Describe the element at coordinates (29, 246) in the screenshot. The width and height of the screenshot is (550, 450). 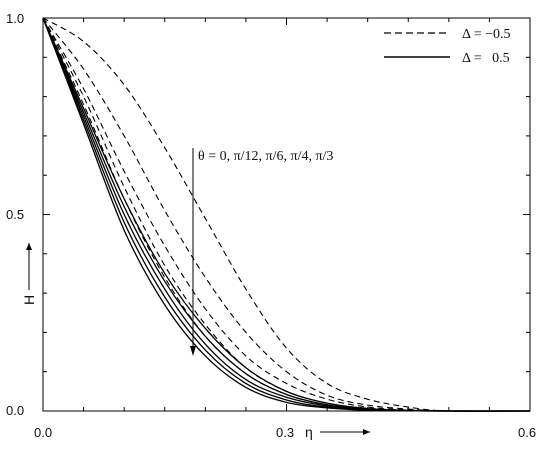
I see `y-axis-arrowhead` at that location.